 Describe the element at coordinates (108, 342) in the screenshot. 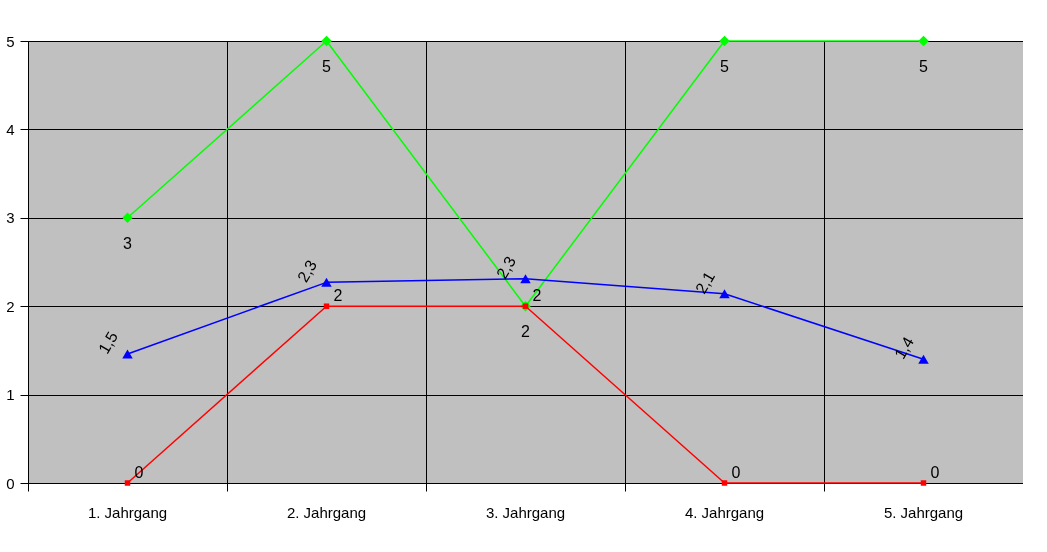

I see `data-label: 1,5` at that location.